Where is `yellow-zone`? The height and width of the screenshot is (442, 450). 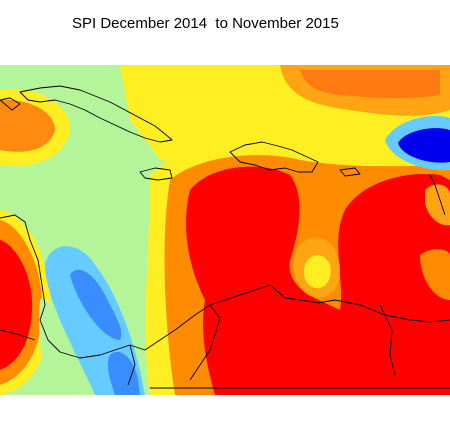
yellow-zone is located at coordinates (317, 272).